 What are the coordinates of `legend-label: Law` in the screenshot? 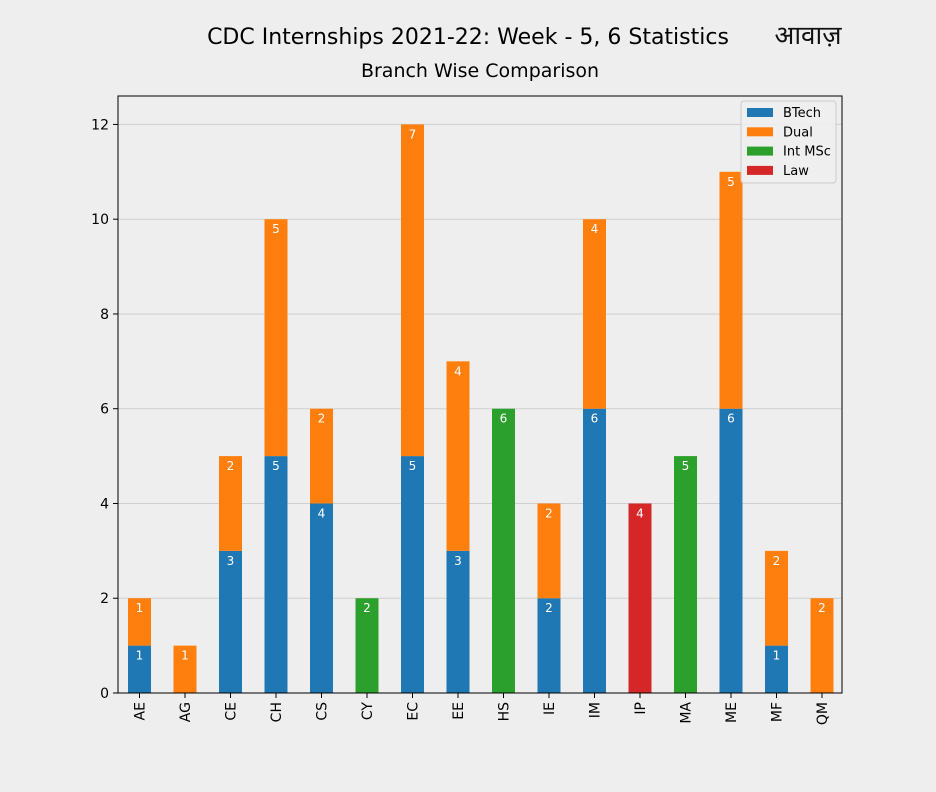 It's located at (796, 171).